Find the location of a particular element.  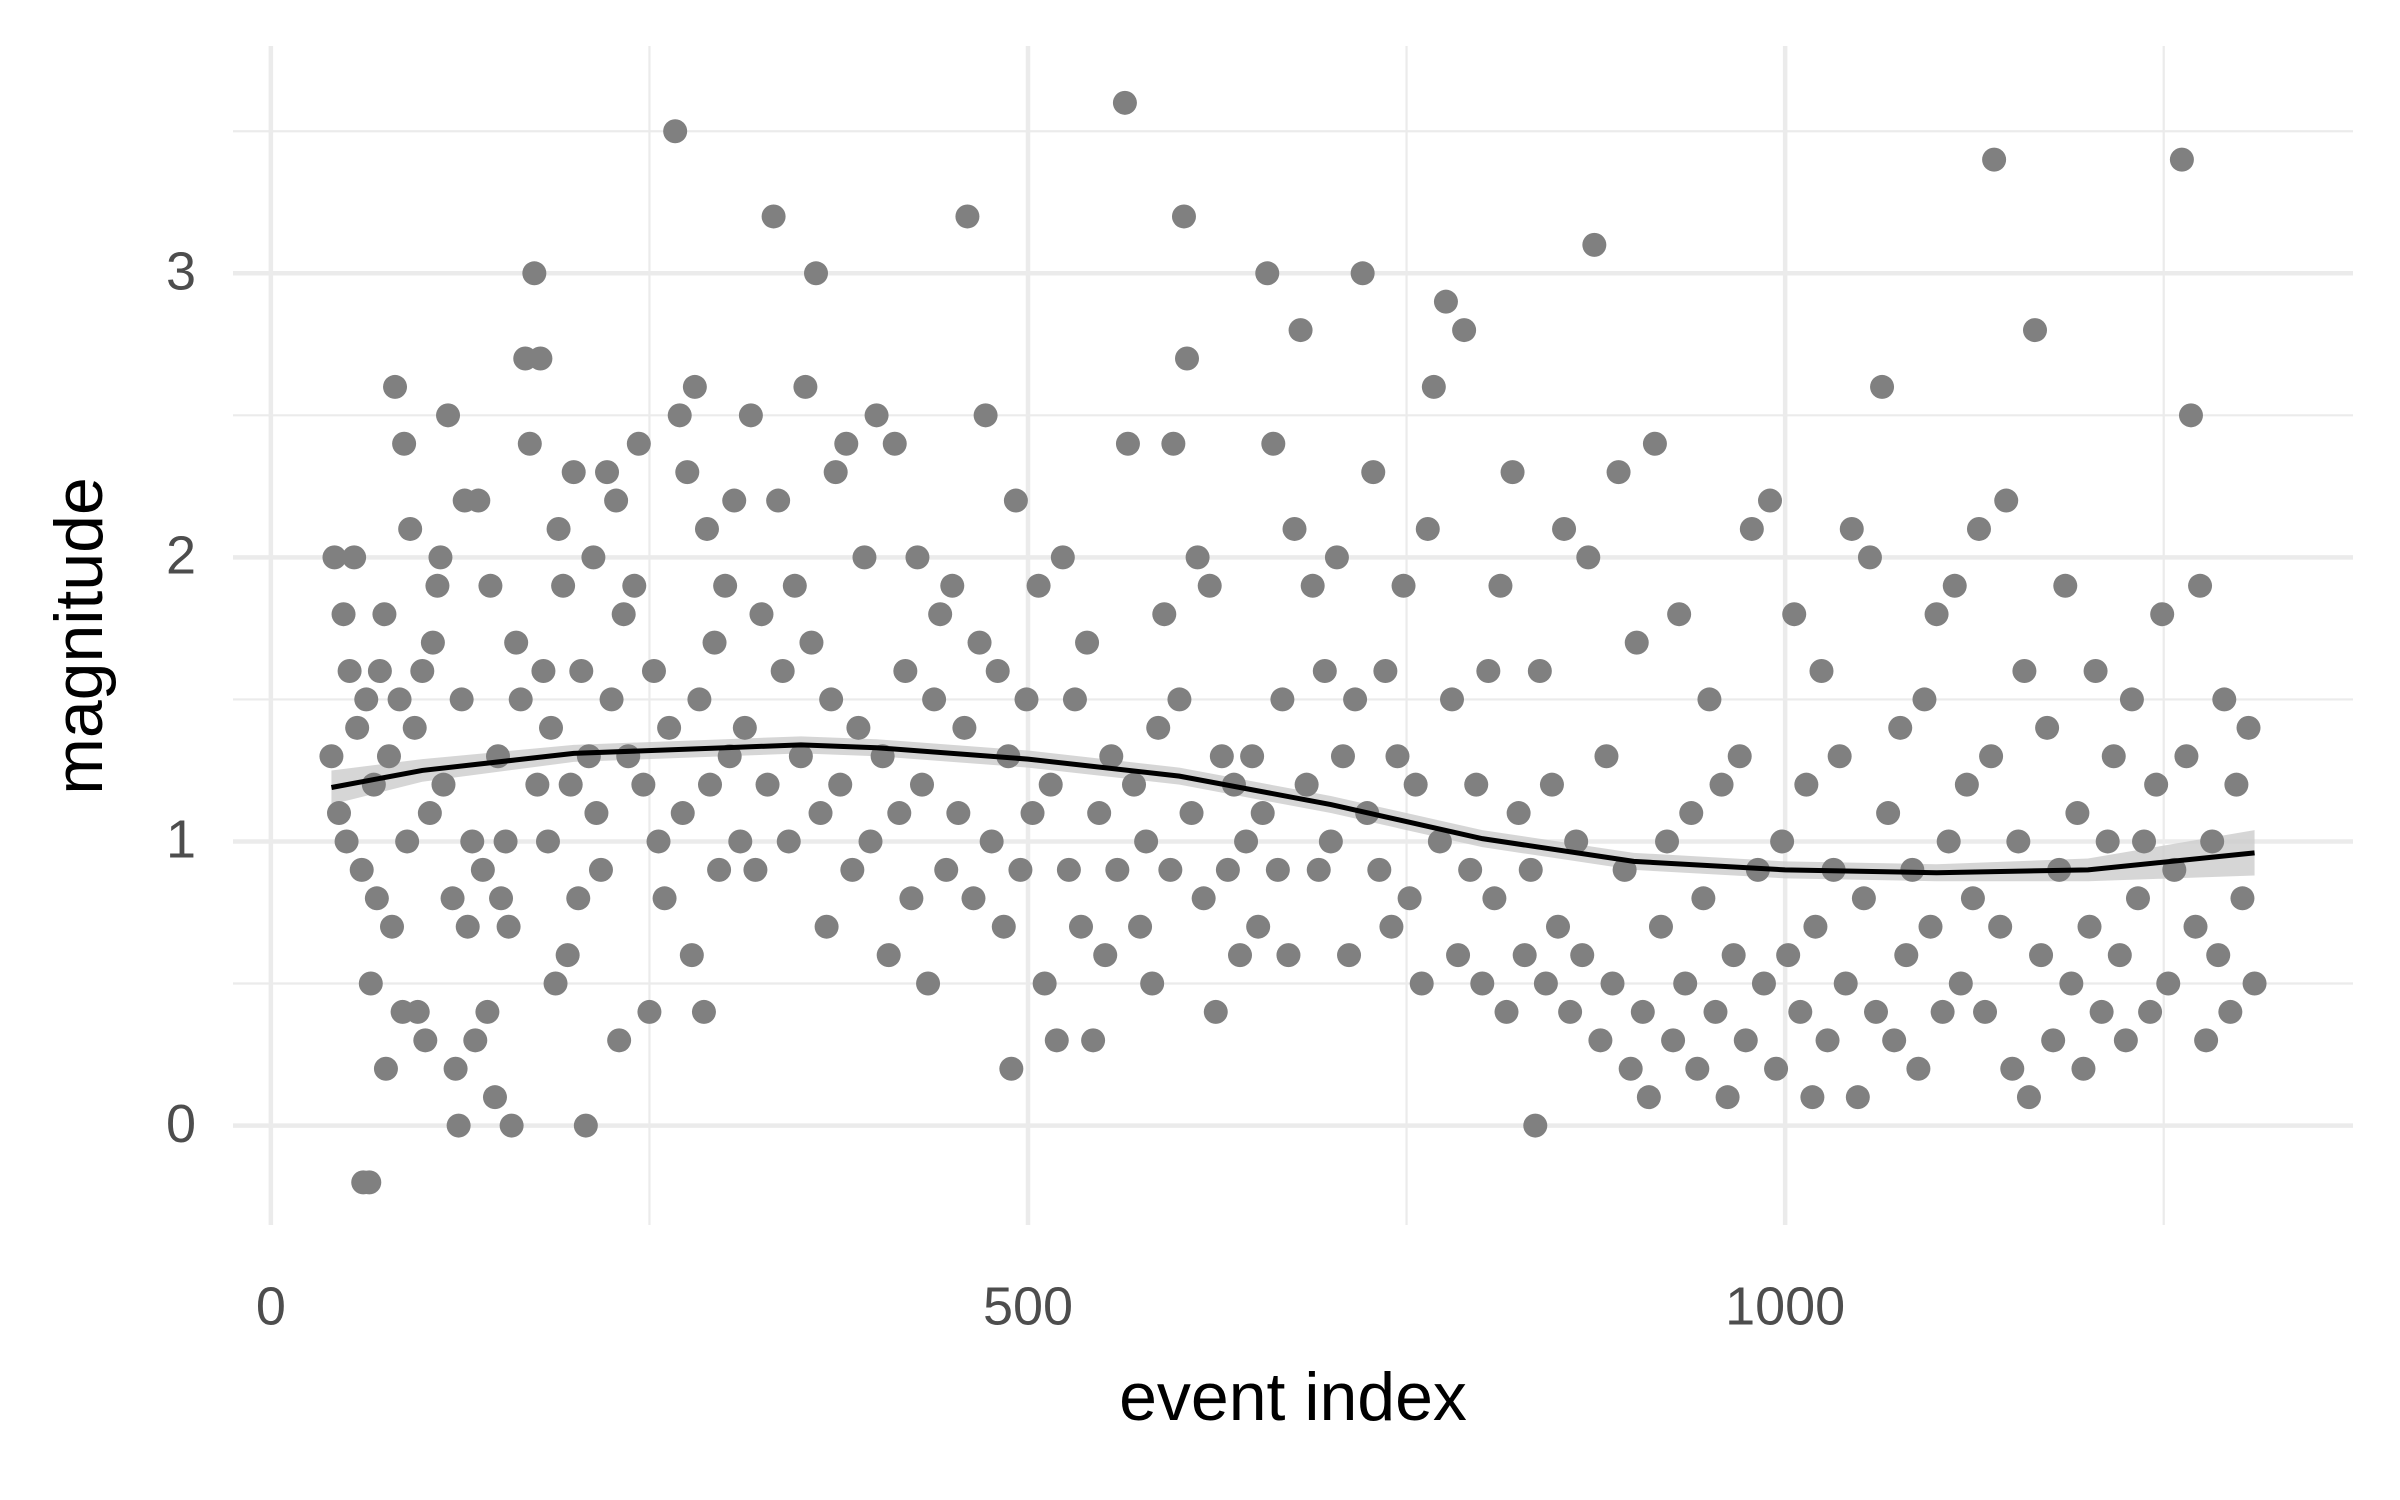

smooth-line is located at coordinates (1292, 809).